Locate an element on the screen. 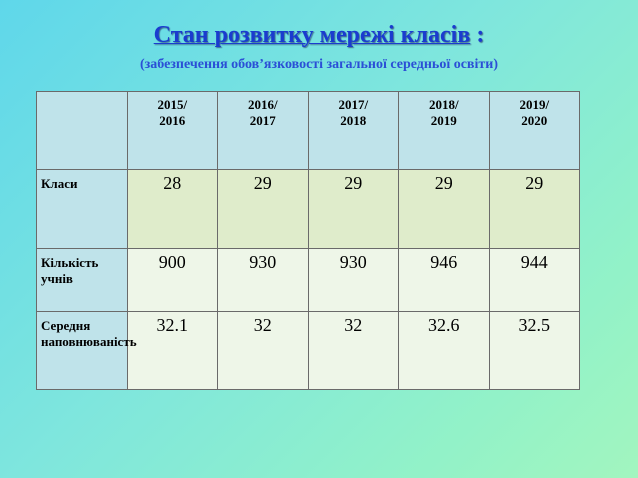  row-label-students: Кількість учнів is located at coordinates (82, 280).